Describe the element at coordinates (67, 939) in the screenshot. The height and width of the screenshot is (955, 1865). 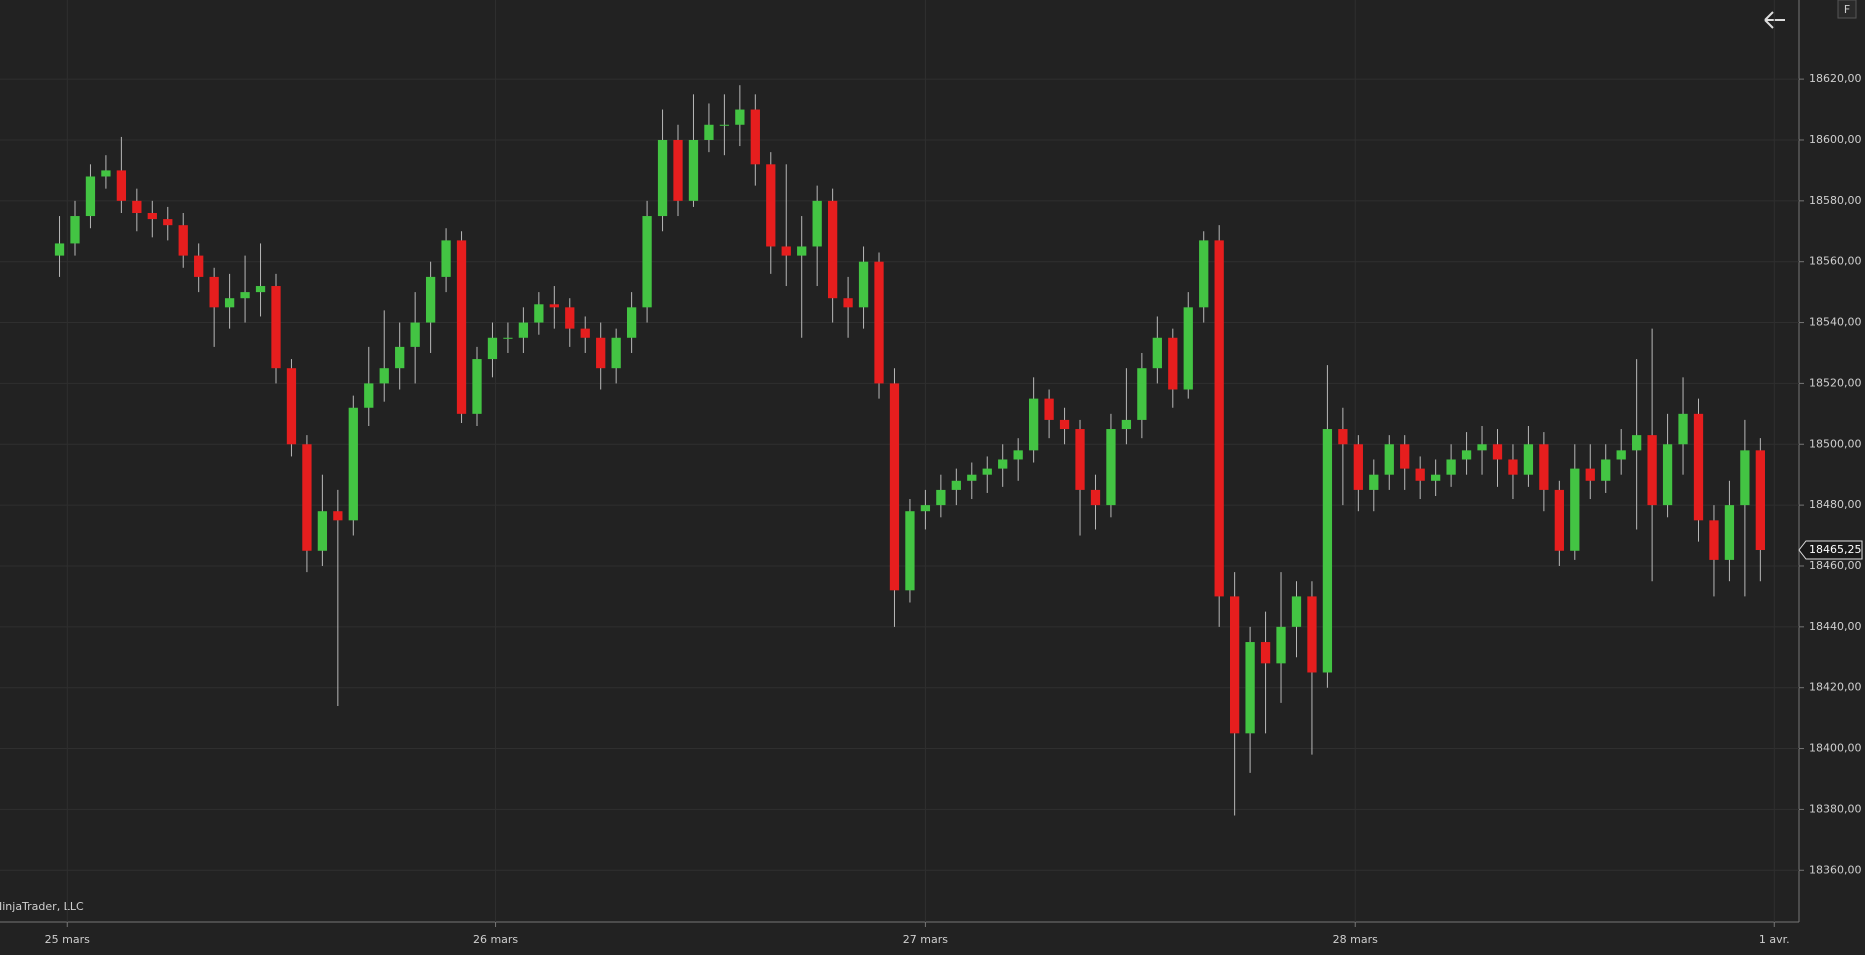
I see `x-tick-label: 25 mars` at that location.